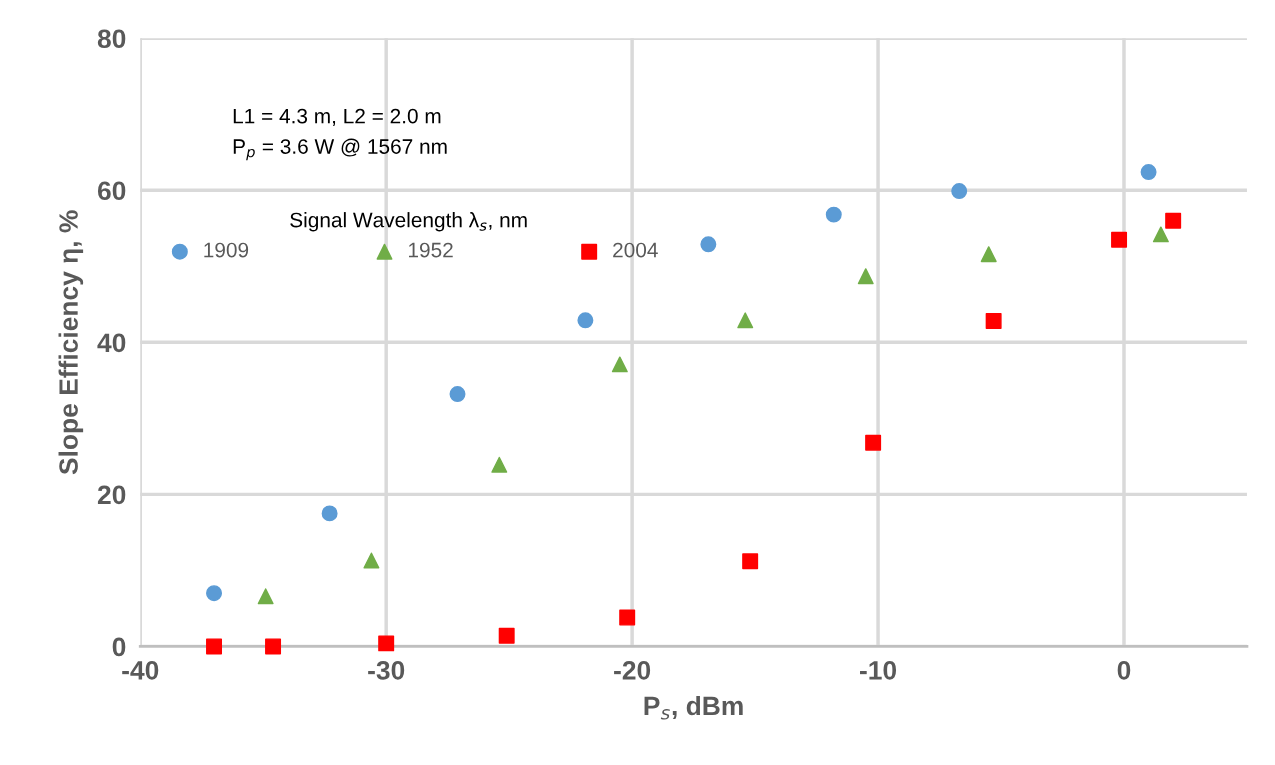  I want to click on x-tick-label: -30, so click(386, 670).